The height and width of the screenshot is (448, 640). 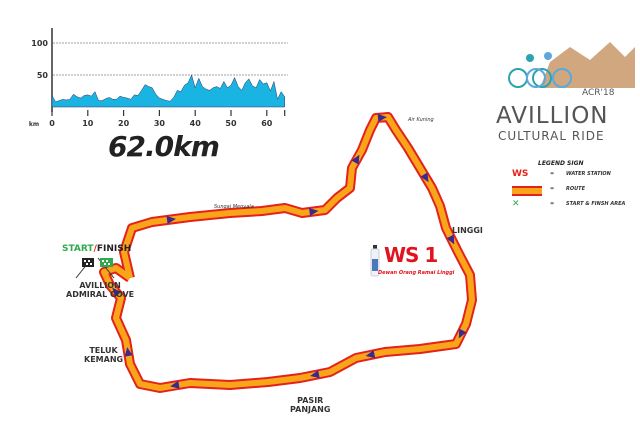 I want to click on start-location: AVILLION ADMIRAL COVE, so click(x=100, y=290).